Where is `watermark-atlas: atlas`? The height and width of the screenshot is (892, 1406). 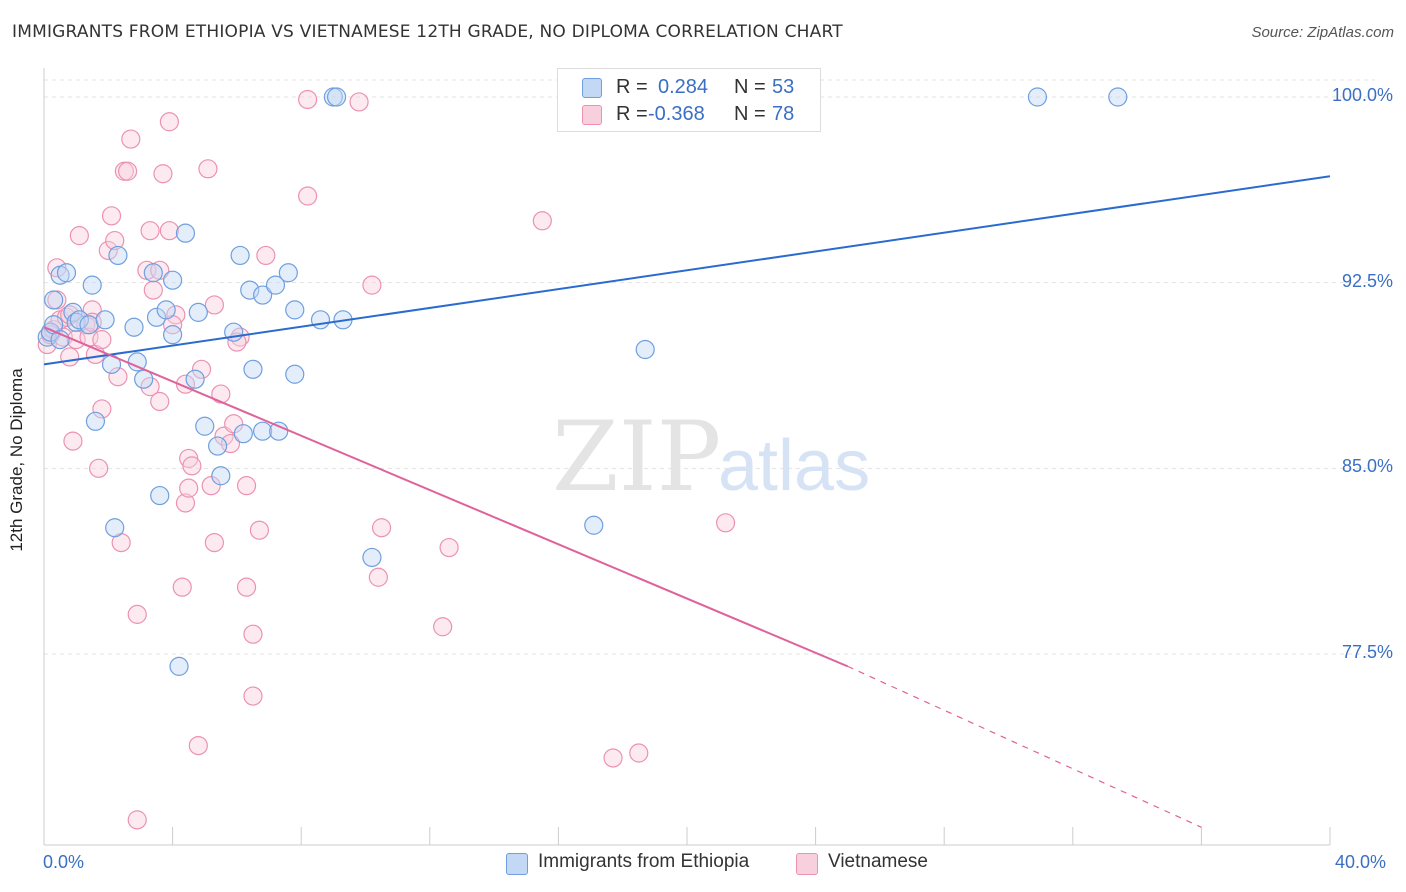
watermark-atlas: atlas is located at coordinates (794, 466).